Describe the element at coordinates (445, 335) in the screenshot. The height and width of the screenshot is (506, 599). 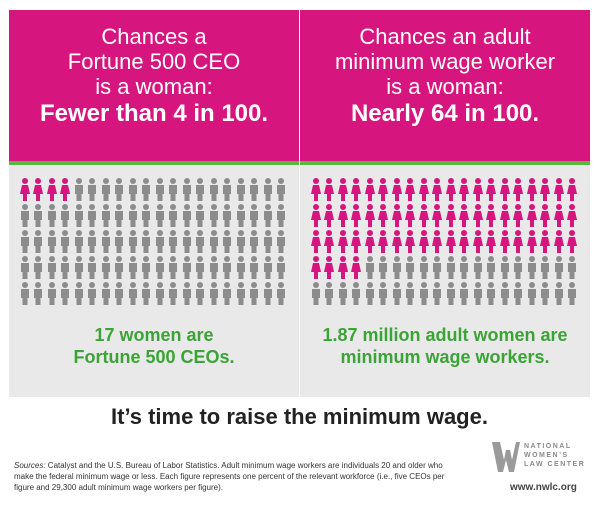
I see `min-wage-caption-line-1: 1.87 million adult women are` at that location.